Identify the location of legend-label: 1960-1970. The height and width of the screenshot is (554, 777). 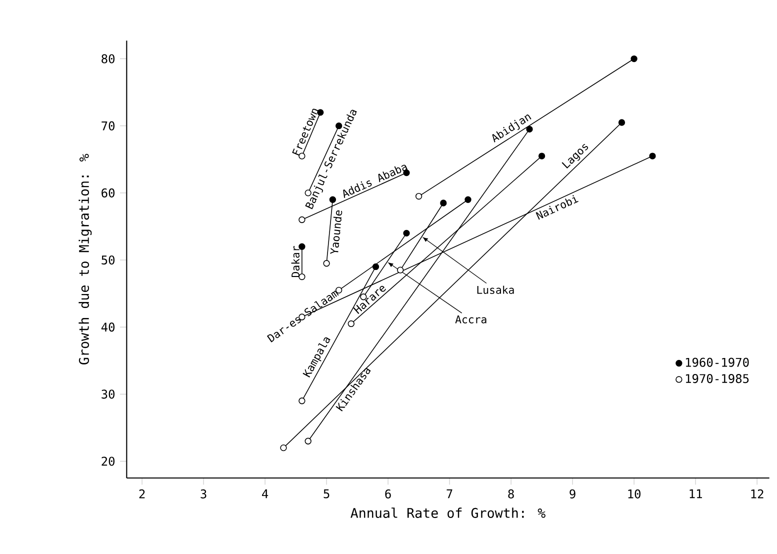
(717, 362).